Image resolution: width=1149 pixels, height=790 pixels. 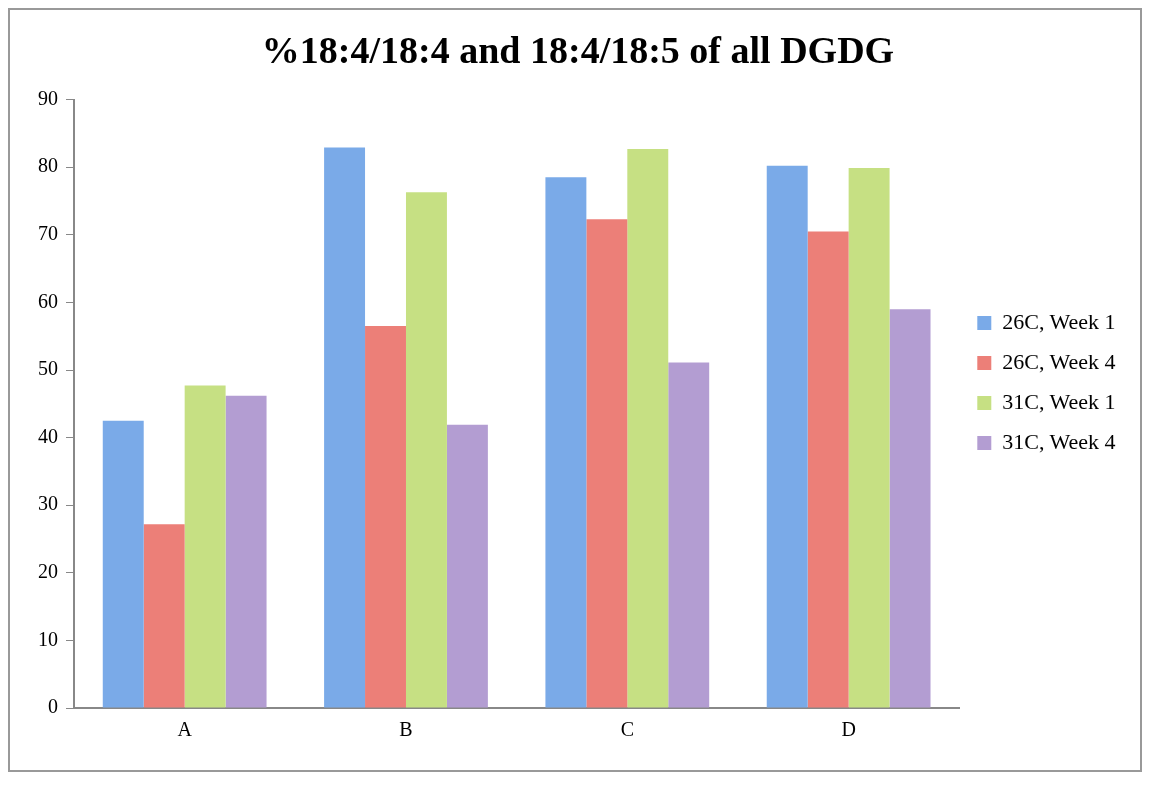 I want to click on y-tick-label: 20, so click(x=48, y=571).